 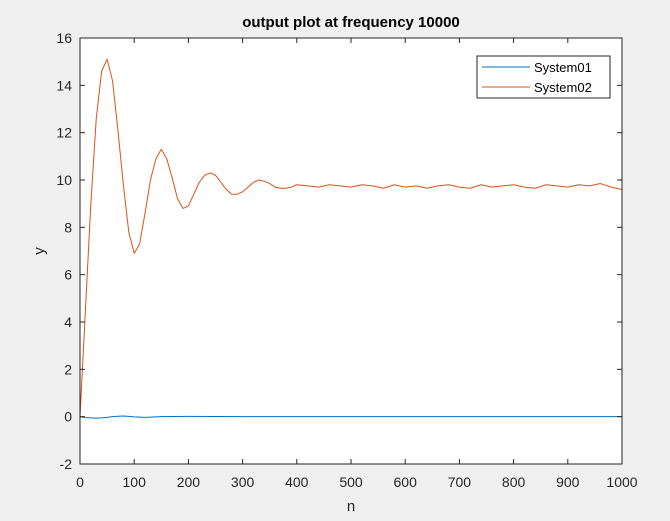 What do you see at coordinates (64, 38) in the screenshot?
I see `y-tick-label: 16` at bounding box center [64, 38].